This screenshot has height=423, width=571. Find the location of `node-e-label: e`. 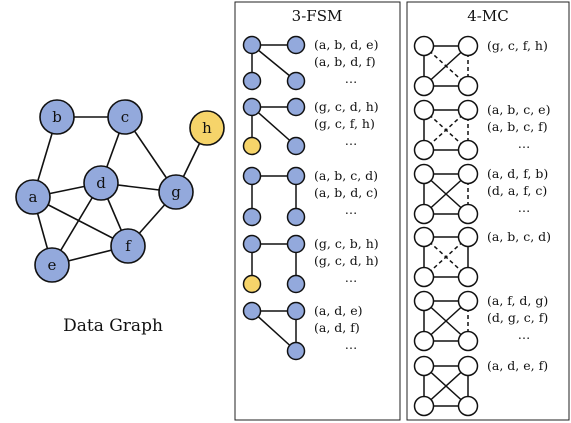

node-e-label: e is located at coordinates (52, 265).